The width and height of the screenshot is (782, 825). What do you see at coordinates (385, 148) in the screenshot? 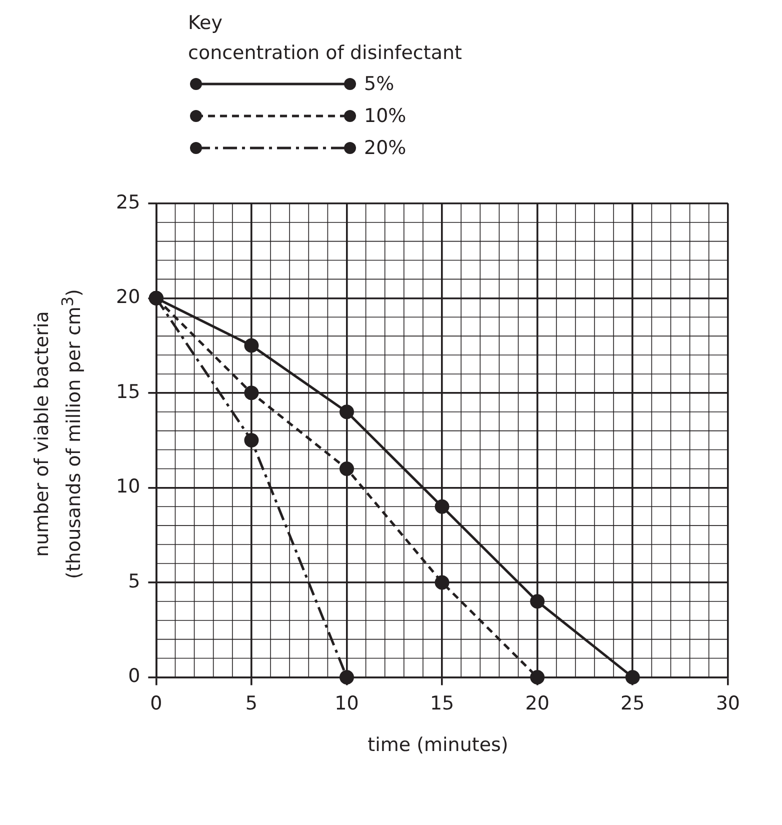
I see `legend-label: 20%` at bounding box center [385, 148].